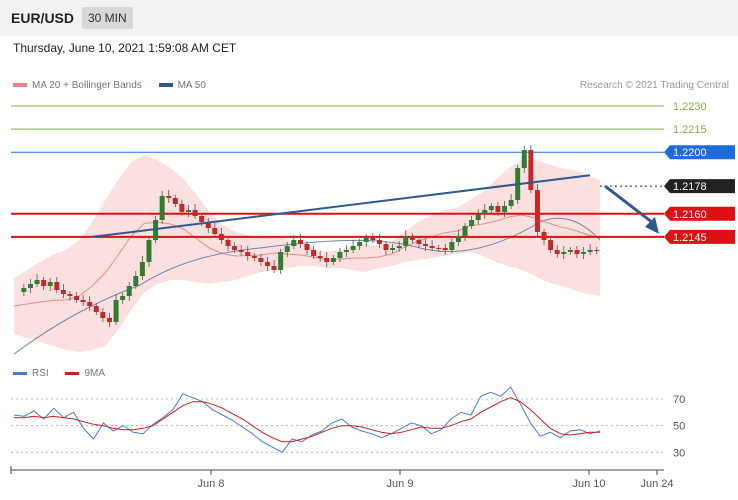 The width and height of the screenshot is (738, 500). Describe the element at coordinates (43, 18) in the screenshot. I see `symbol-label: EUR/USD` at that location.